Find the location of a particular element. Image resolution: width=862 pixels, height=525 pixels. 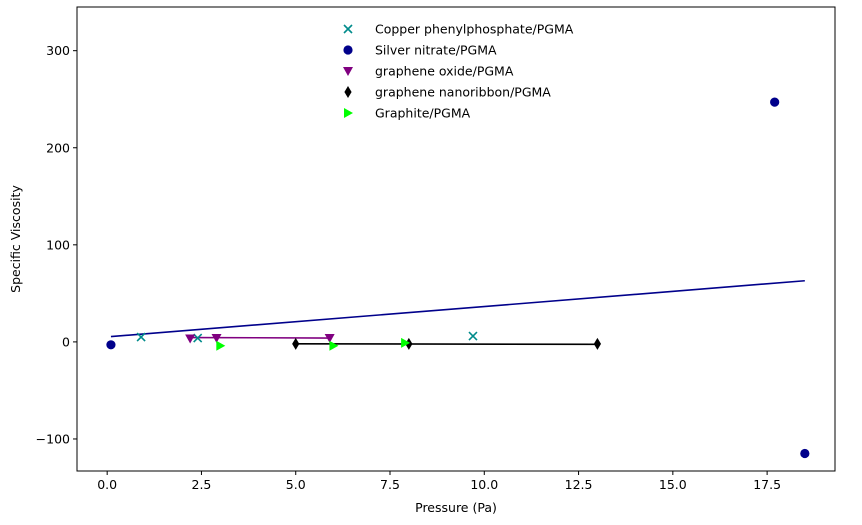

legend-label-3: graphene nanoribbon/PGMA is located at coordinates (463, 92).